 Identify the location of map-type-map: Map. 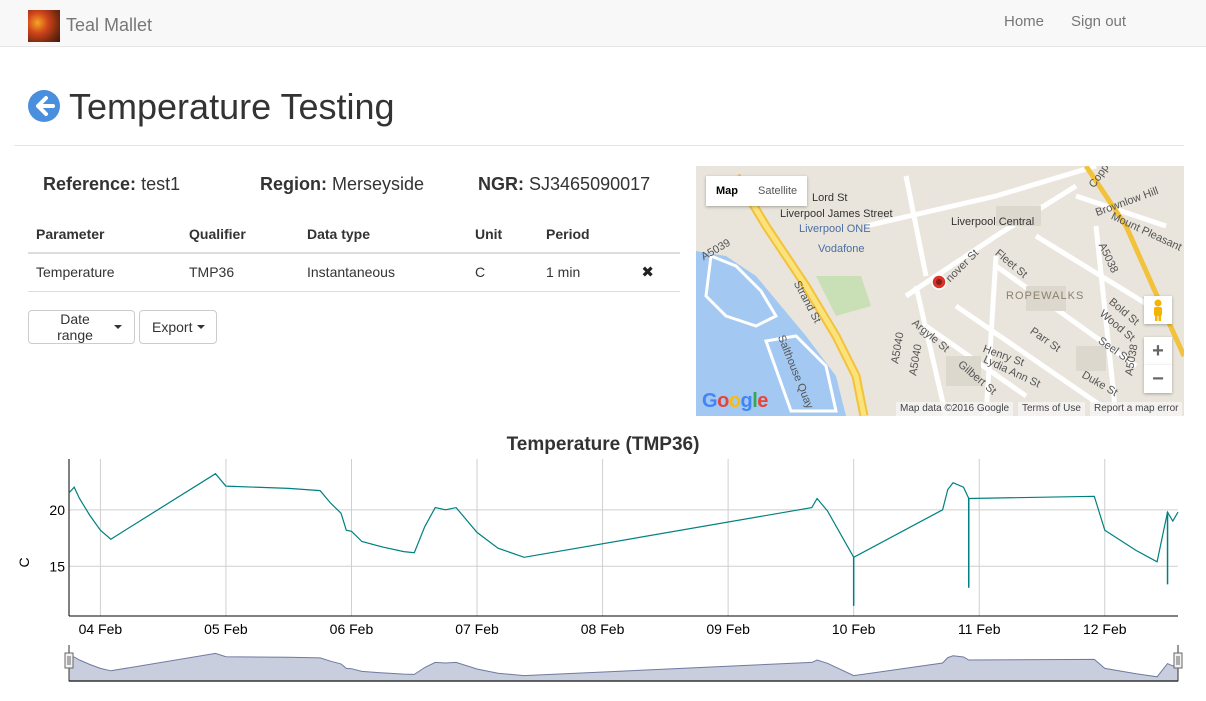
(727, 191).